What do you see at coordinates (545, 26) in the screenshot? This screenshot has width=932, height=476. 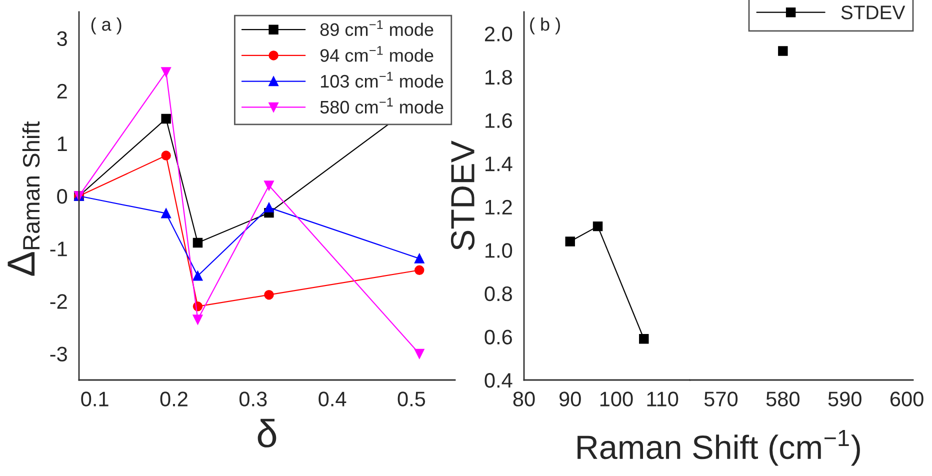 I see `chart-title: ( b )` at bounding box center [545, 26].